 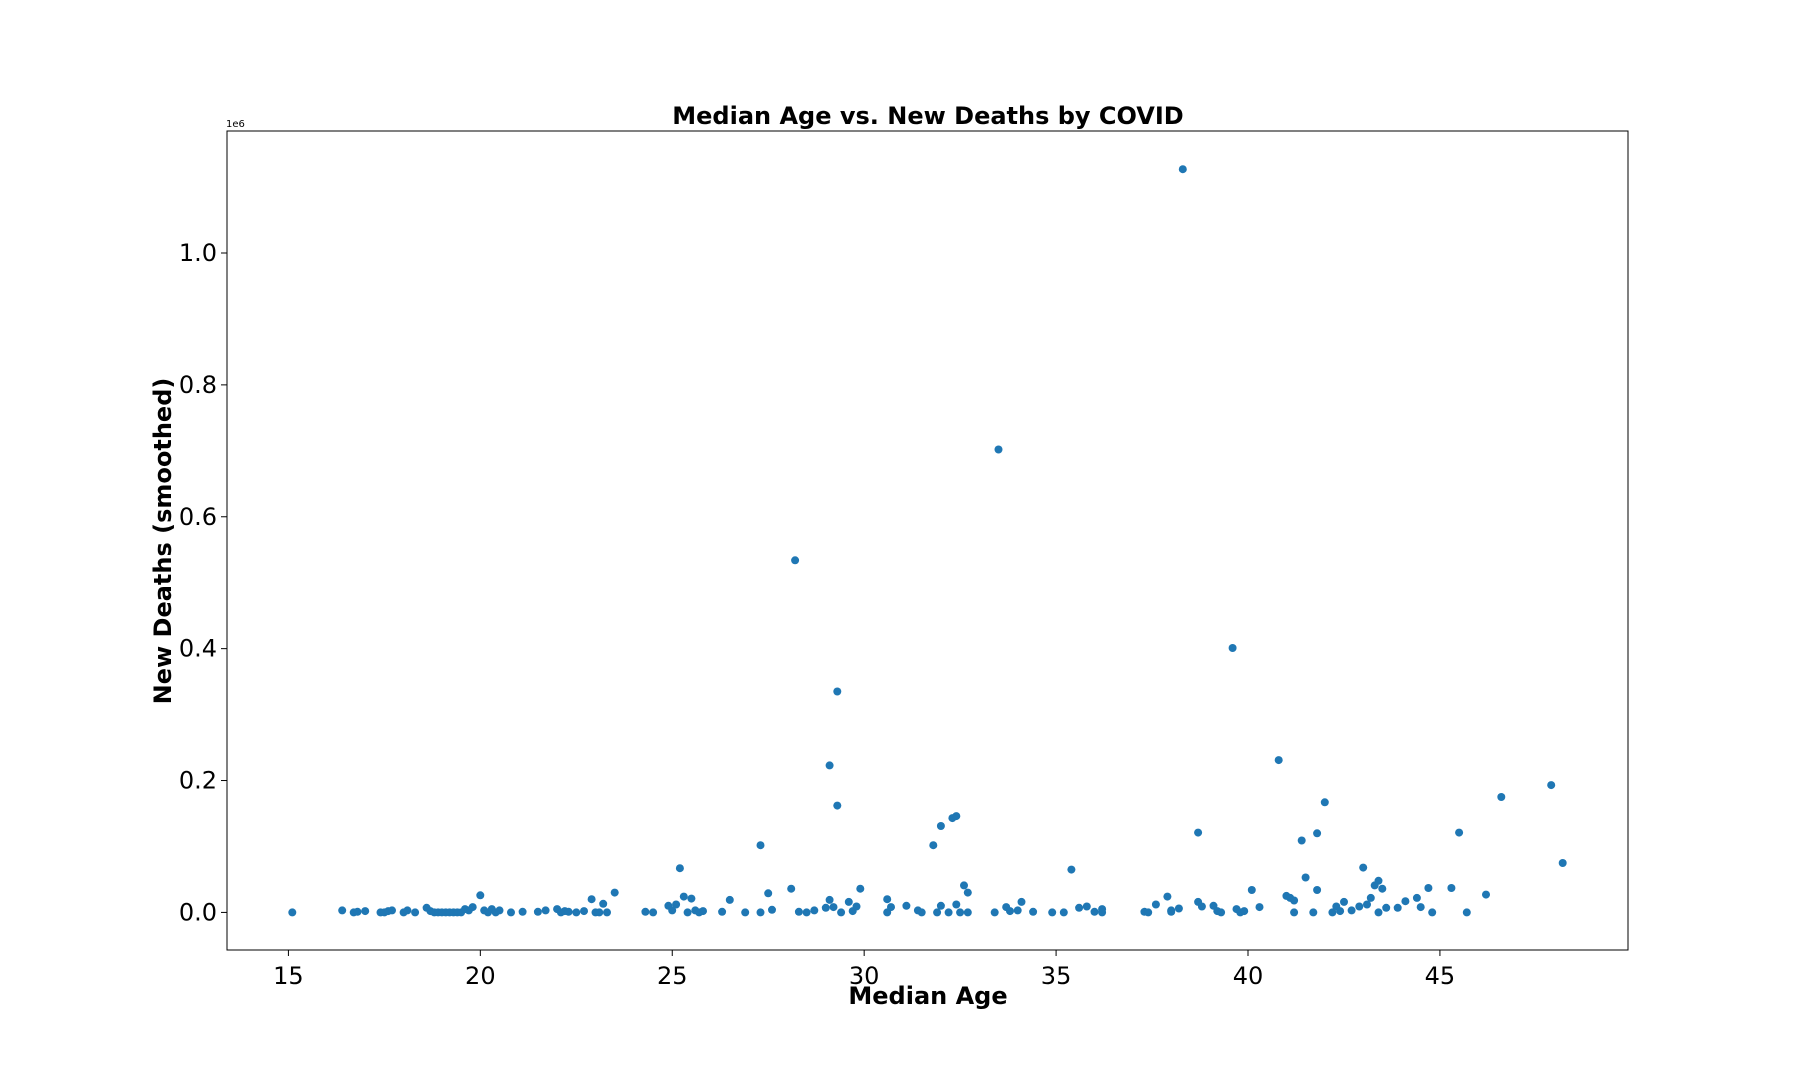 I want to click on y-axis-label: New Deaths (smoothed), so click(x=163, y=541).